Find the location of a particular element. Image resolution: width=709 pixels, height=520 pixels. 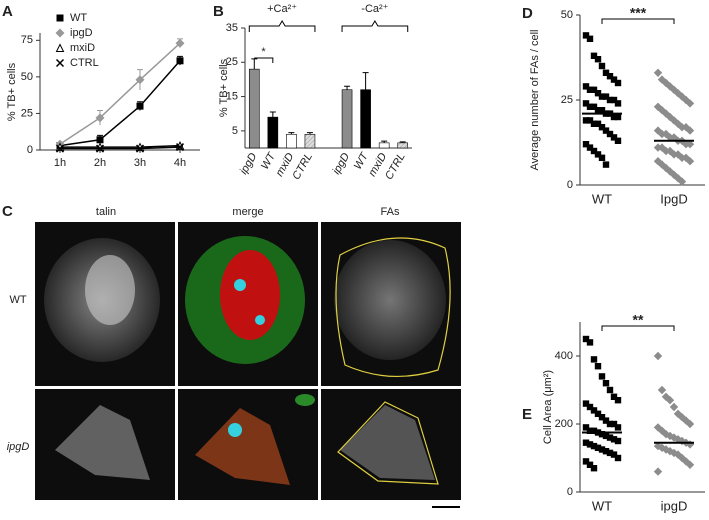

column-header: merge is located at coordinates (247, 212).